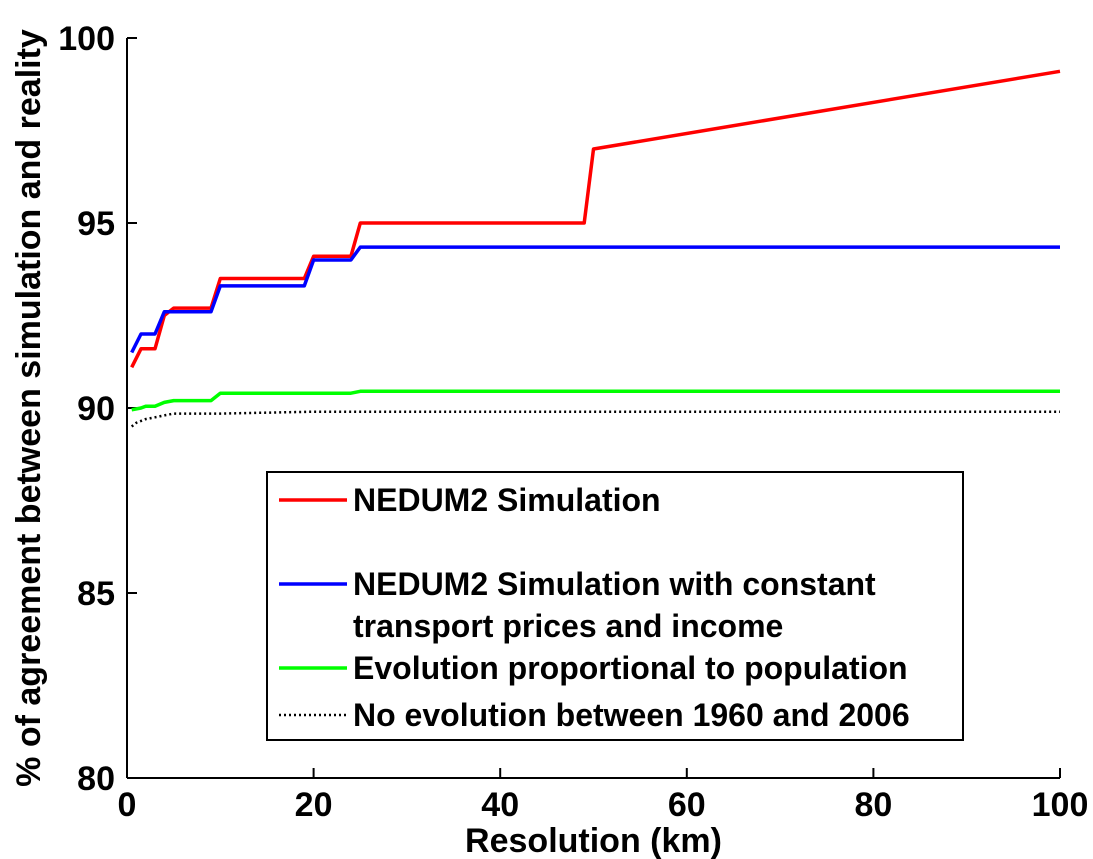  I want to click on x-tick-label: 100, so click(1060, 805).